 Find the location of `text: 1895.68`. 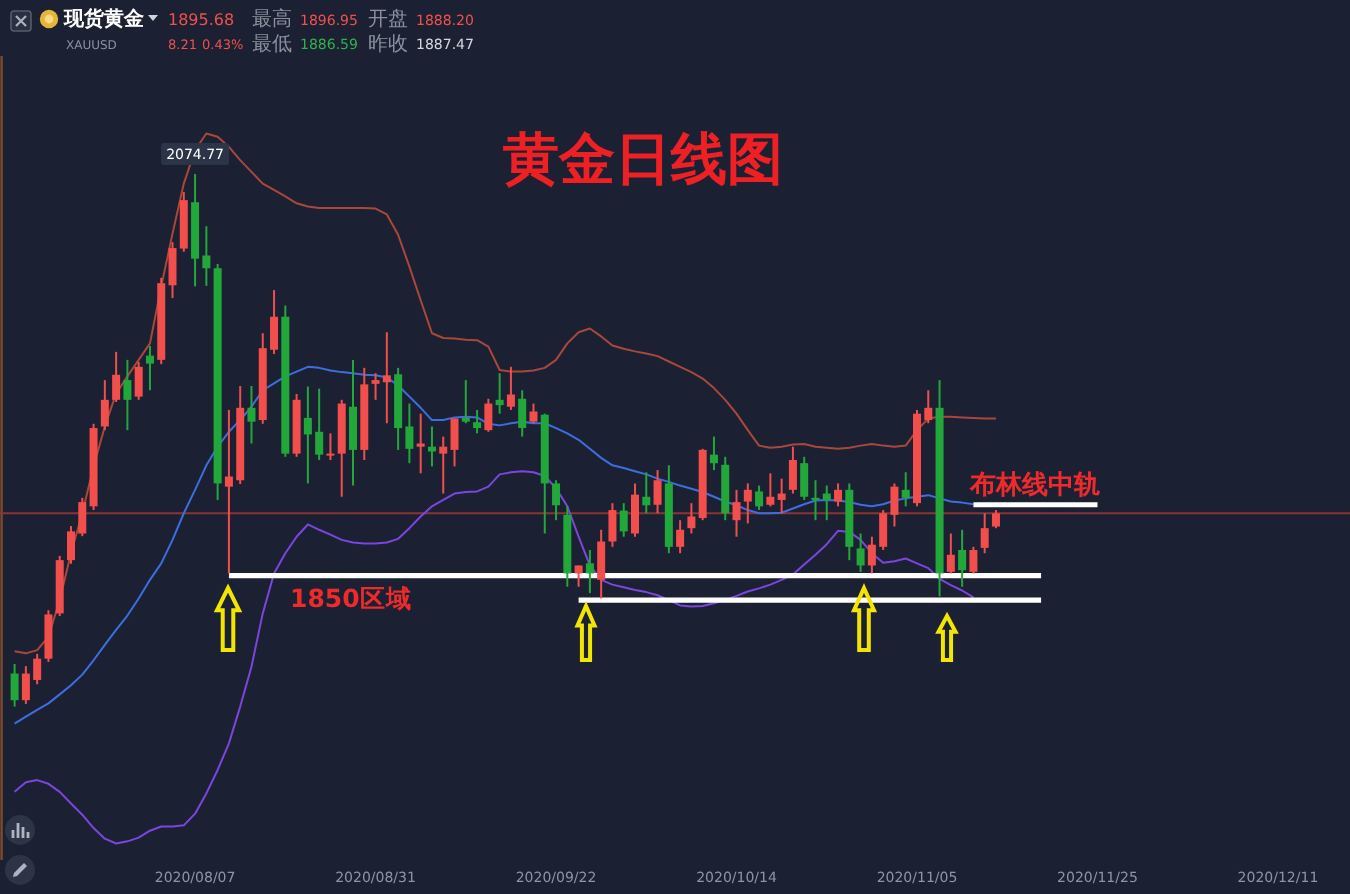

text: 1895.68 is located at coordinates (201, 20).